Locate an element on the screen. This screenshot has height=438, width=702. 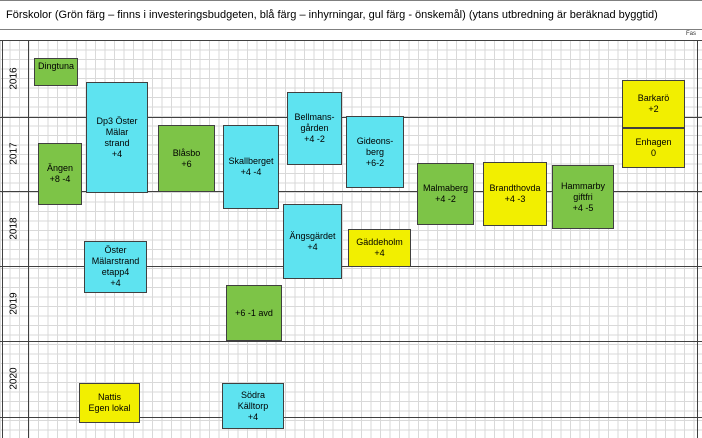
box-nattis: Nattis Egen lokal is located at coordinates (109, 403).